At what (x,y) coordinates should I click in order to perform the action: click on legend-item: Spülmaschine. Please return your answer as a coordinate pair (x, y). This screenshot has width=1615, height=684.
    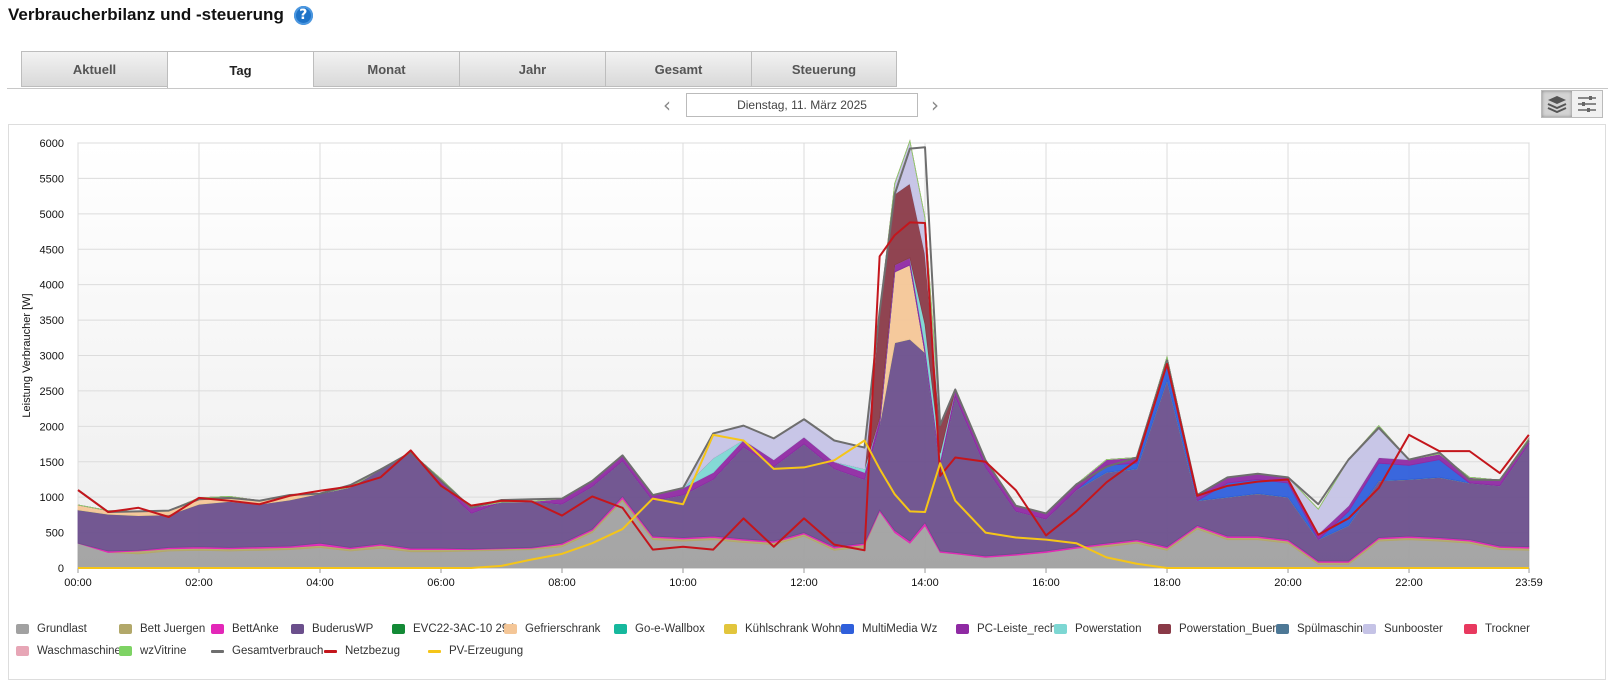
    Looking at the image, I should click on (1322, 629).